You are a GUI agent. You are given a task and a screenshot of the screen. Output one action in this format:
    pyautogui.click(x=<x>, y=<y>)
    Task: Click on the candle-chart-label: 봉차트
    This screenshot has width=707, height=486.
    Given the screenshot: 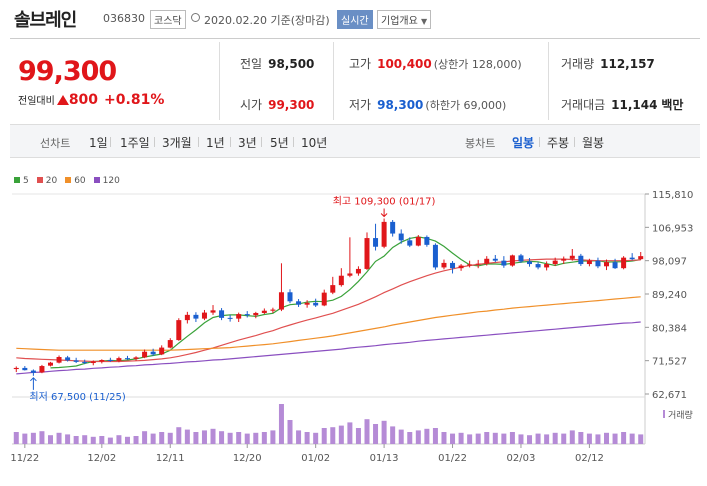 What is the action you would take?
    pyautogui.click(x=480, y=143)
    